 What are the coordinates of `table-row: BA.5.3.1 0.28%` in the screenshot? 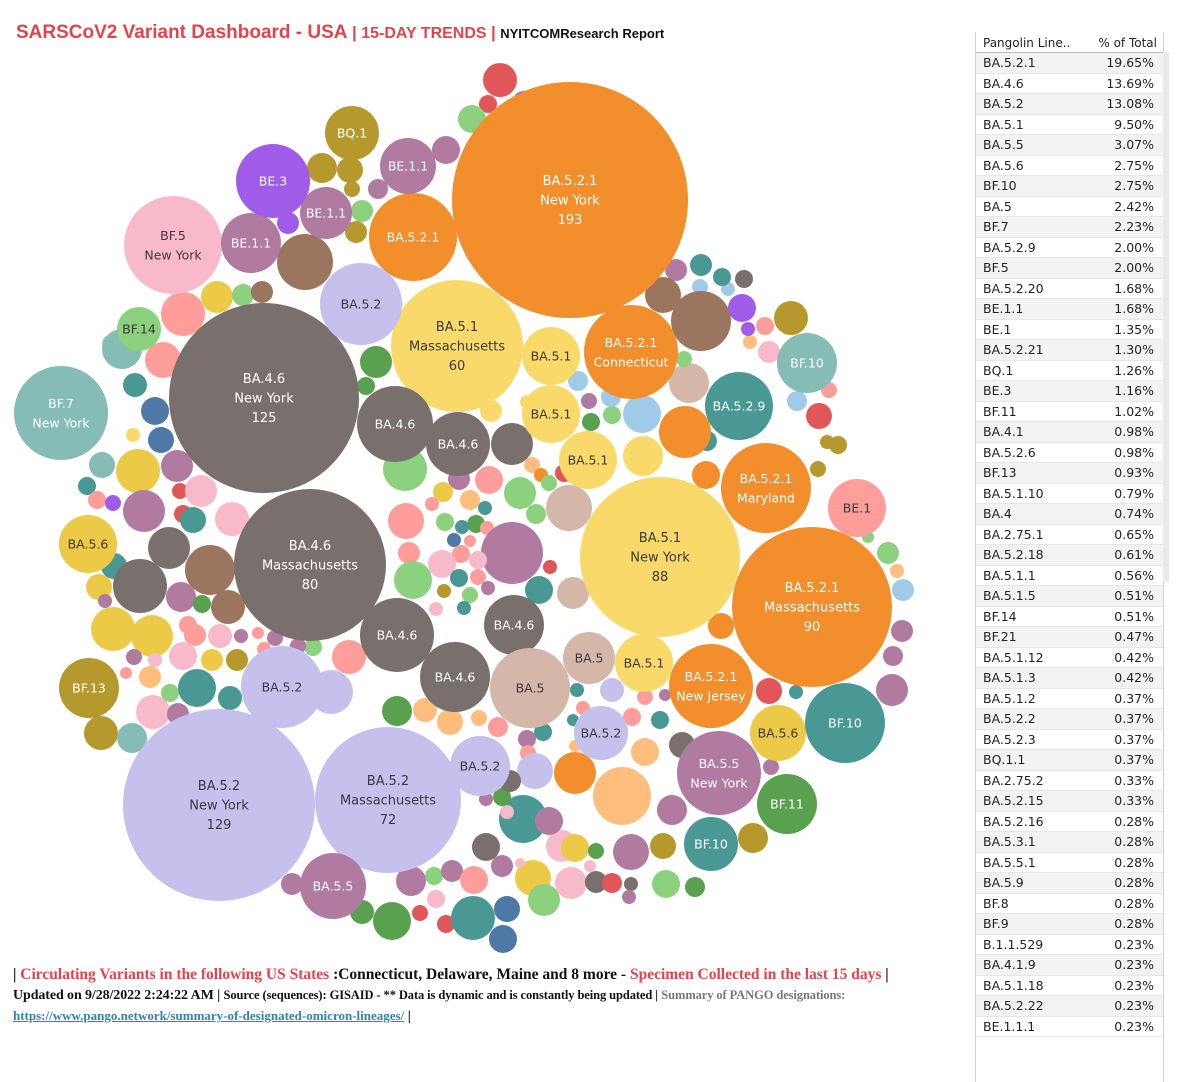 It's located at (1069, 842).